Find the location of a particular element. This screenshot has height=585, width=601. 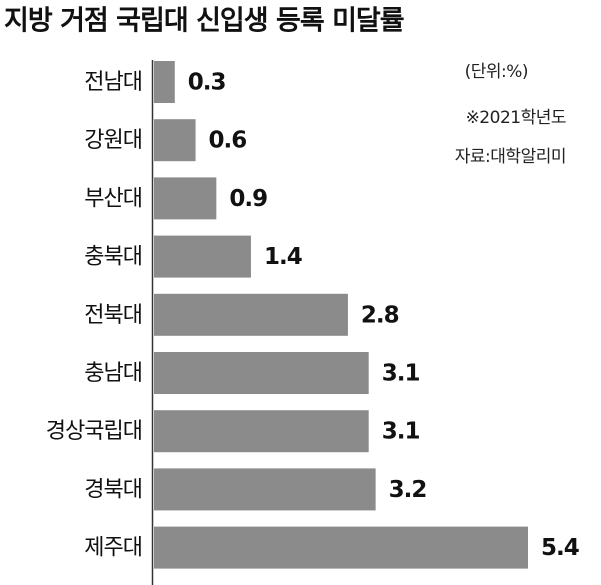

category-label: 전북대 is located at coordinates (113, 315).